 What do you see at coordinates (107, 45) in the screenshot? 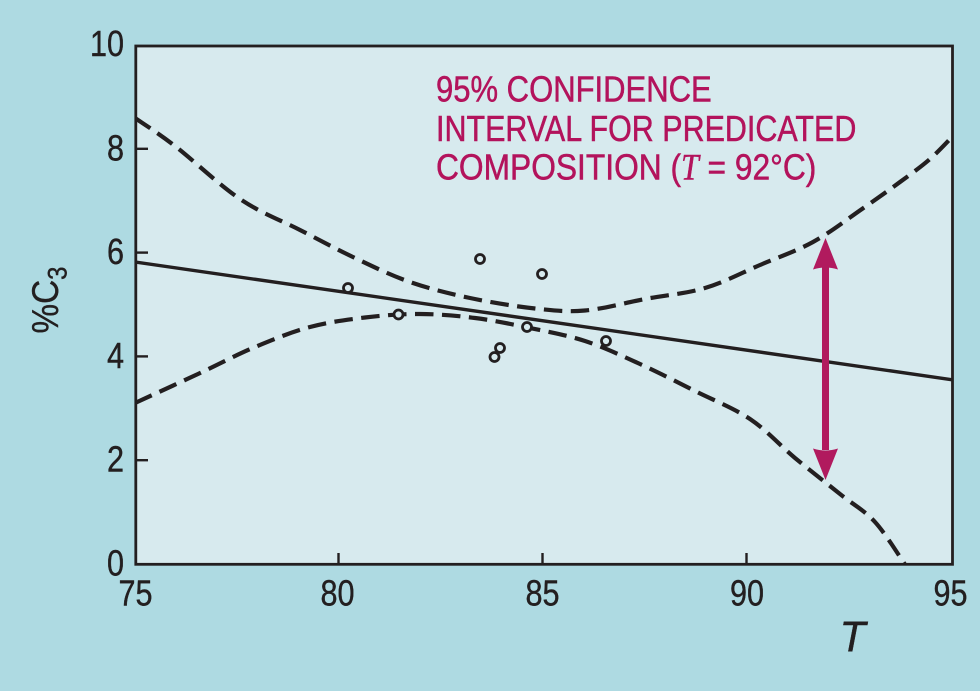
I see `svg-text: 10` at bounding box center [107, 45].